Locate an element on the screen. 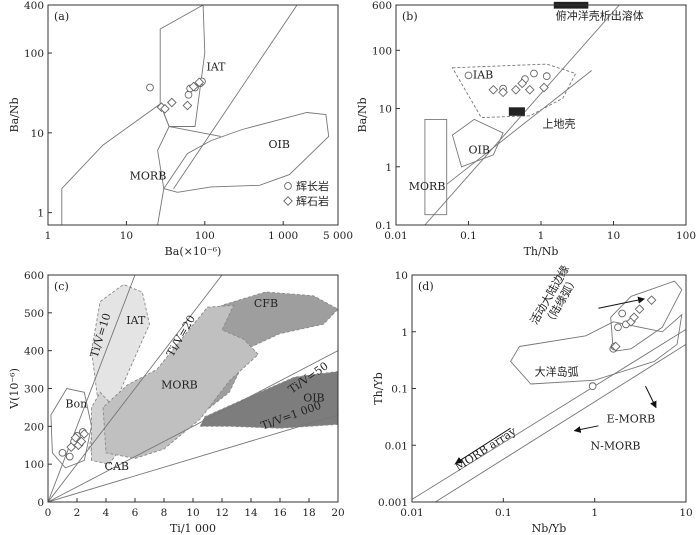  panel-tag: (d) is located at coordinates (426, 286).